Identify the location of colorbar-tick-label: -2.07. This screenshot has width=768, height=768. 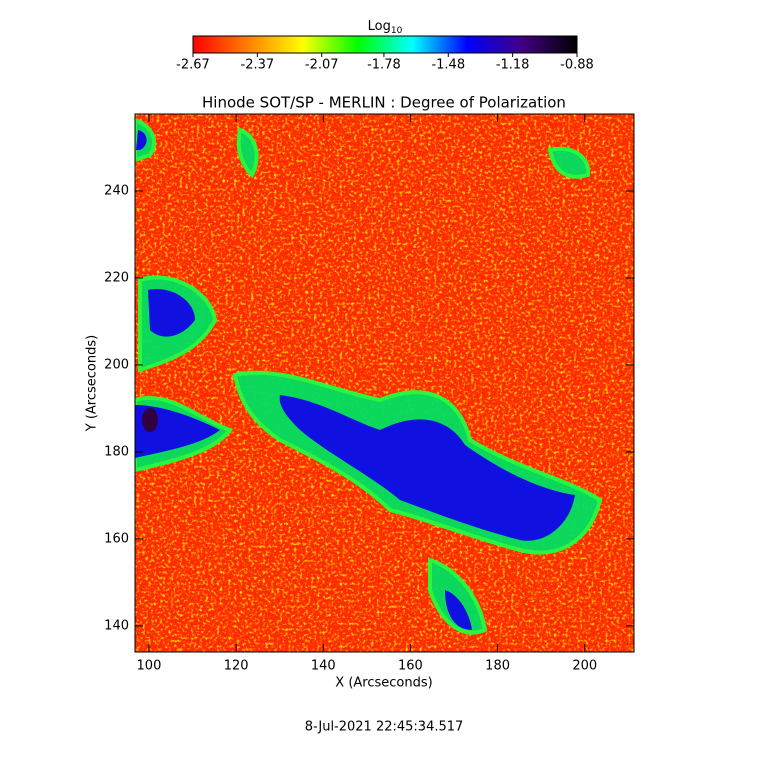
(322, 65).